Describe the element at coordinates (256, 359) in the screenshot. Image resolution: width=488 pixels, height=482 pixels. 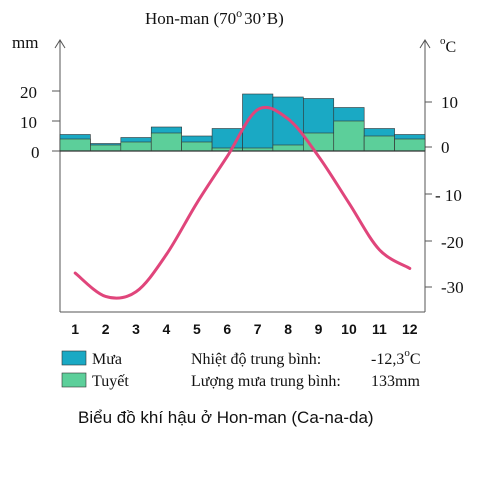
I see `stat-temp-label: Nhiệt độ trung bình:` at that location.